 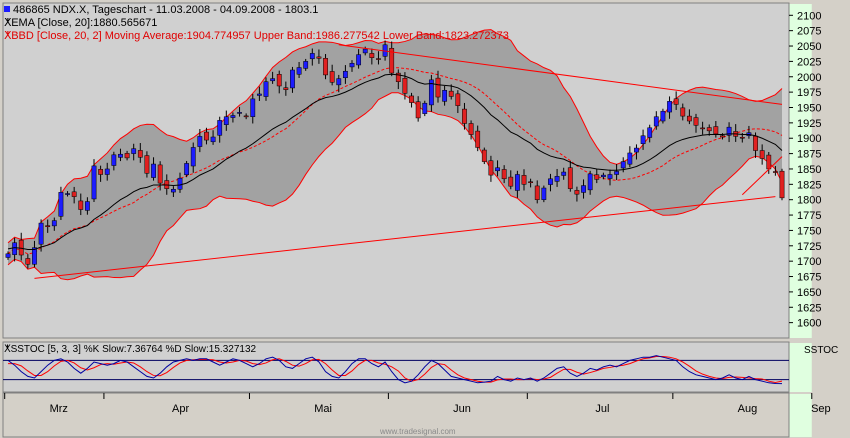 What do you see at coordinates (809, 78) in the screenshot?
I see `y-tick-label: 2000` at bounding box center [809, 78].